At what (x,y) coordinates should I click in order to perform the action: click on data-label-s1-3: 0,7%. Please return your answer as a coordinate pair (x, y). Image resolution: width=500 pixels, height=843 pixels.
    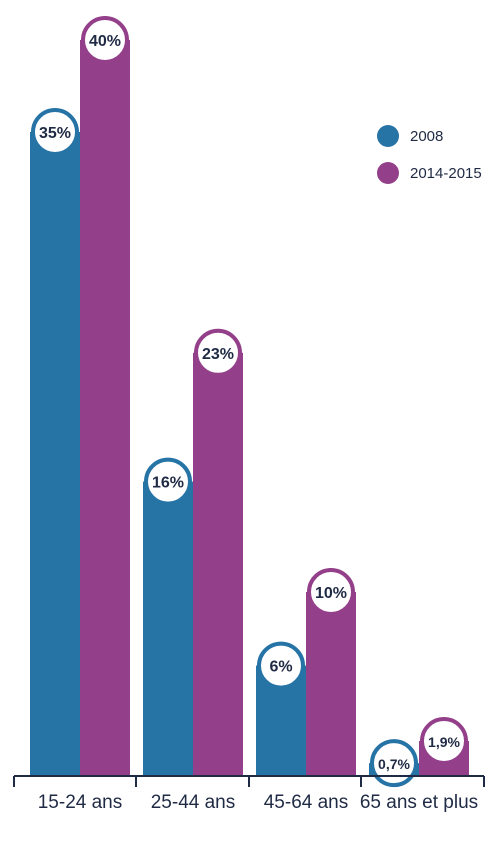
    Looking at the image, I should click on (394, 764).